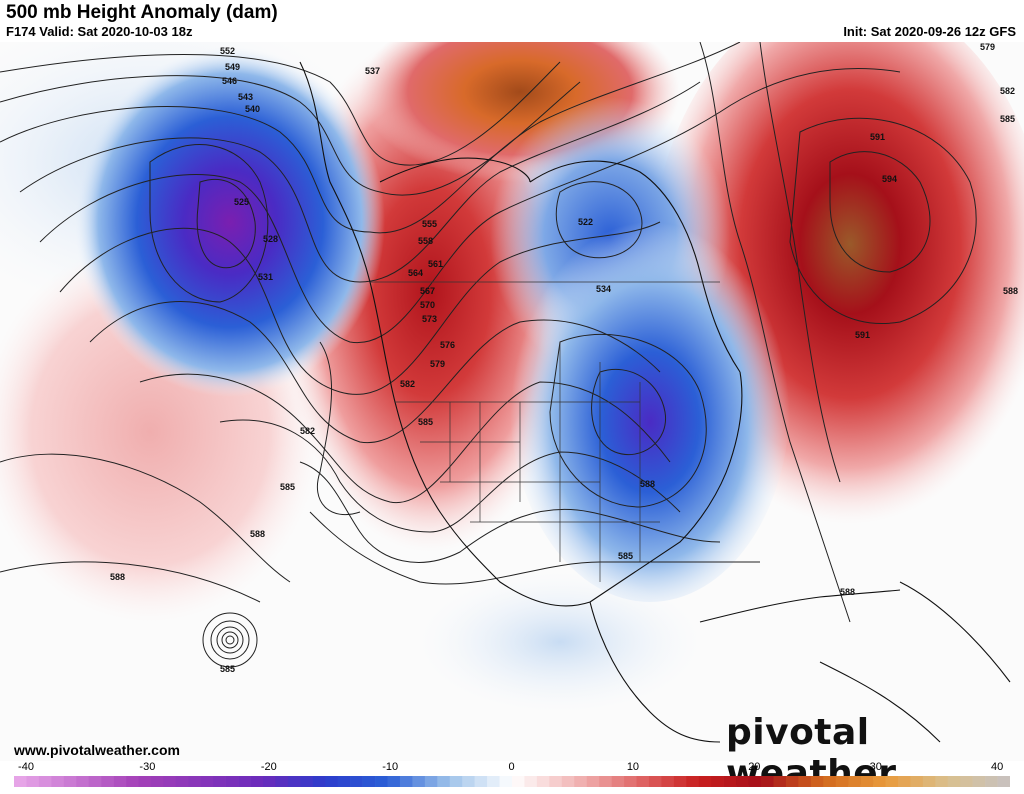  What do you see at coordinates (875, 753) in the screenshot?
I see `pivotal-weather-logo: pivotal weather` at bounding box center [875, 753].